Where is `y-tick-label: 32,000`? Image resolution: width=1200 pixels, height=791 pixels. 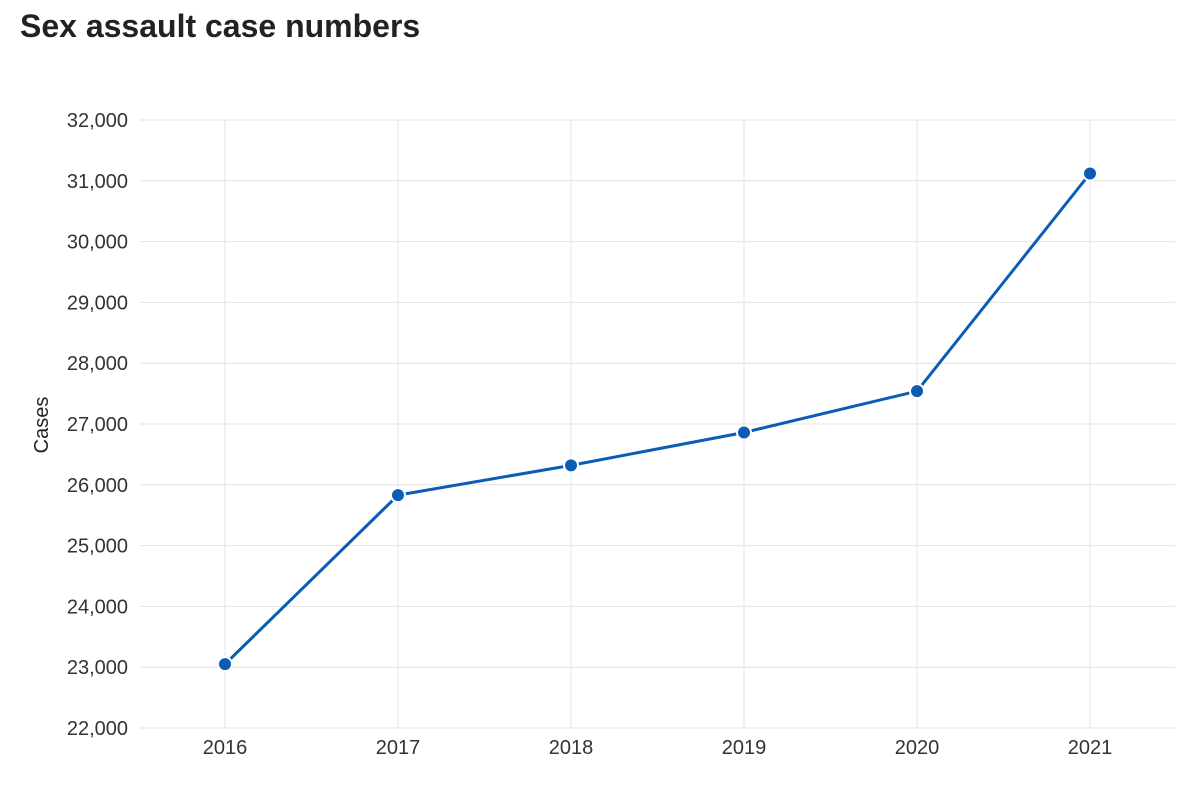 y-tick-label: 32,000 is located at coordinates (97, 121).